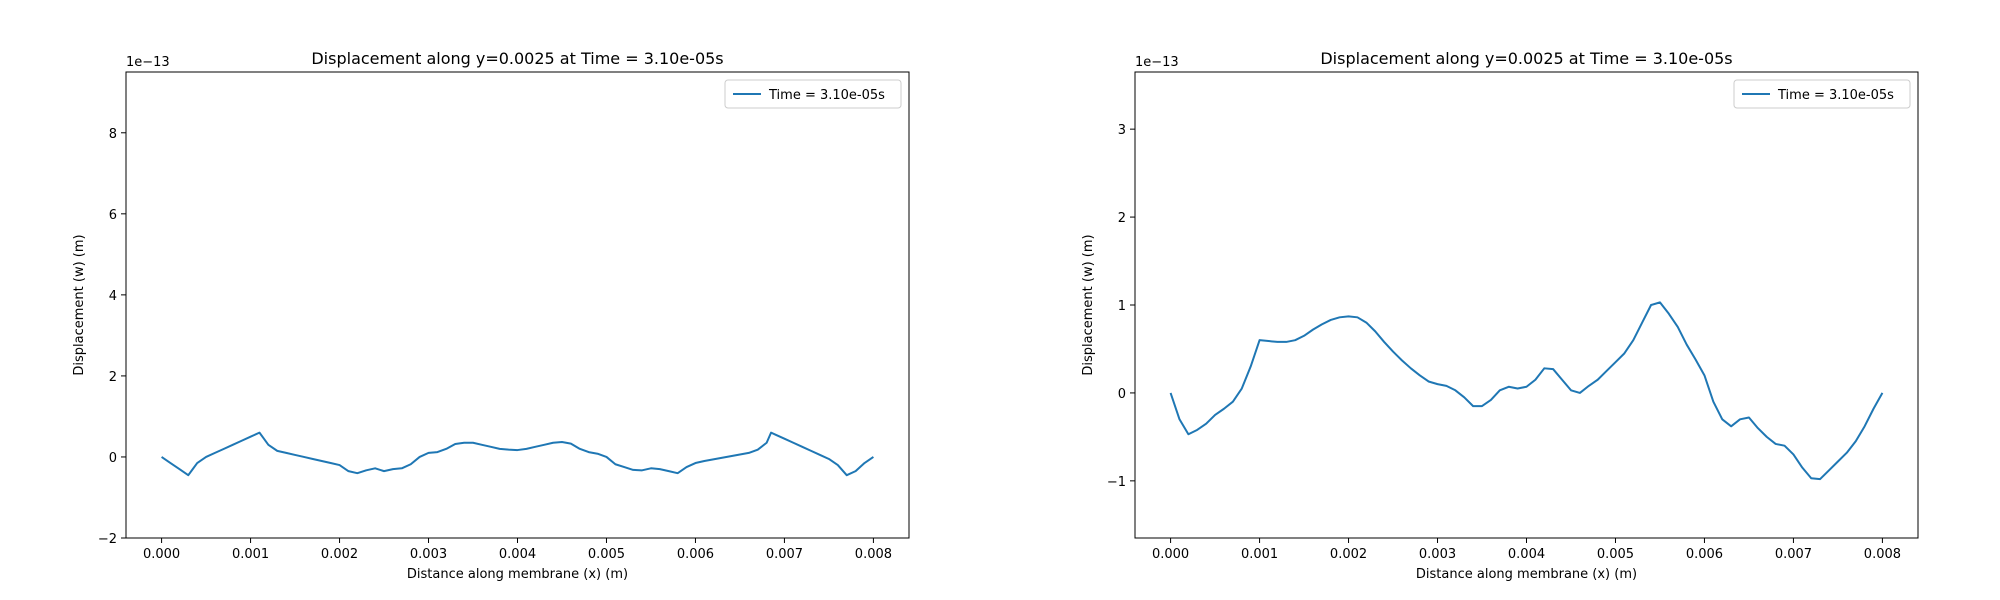 Image resolution: width=2000 pixels, height=600 pixels. Describe the element at coordinates (1122, 130) in the screenshot. I see `y-tick-label: 3` at that location.